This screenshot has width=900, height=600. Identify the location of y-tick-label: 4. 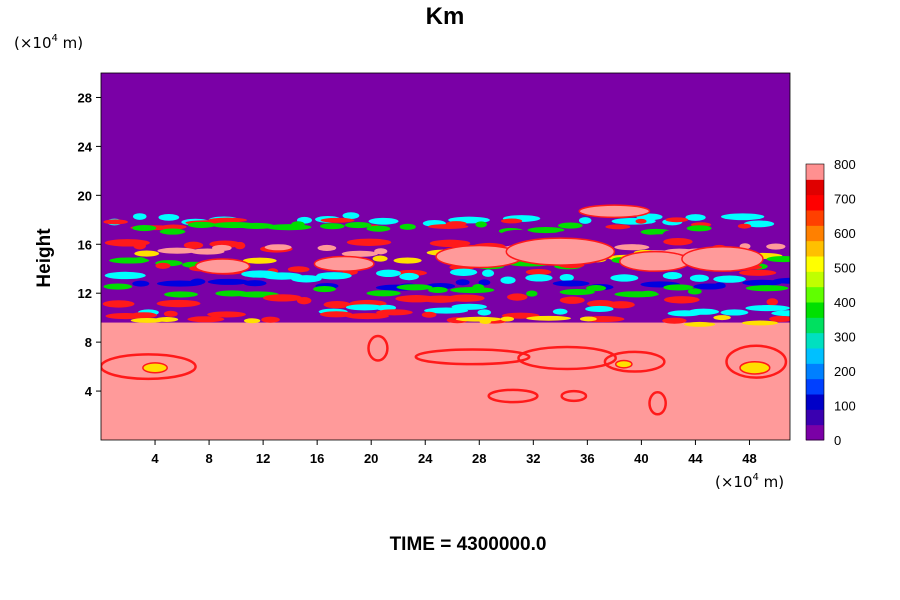
(89, 391).